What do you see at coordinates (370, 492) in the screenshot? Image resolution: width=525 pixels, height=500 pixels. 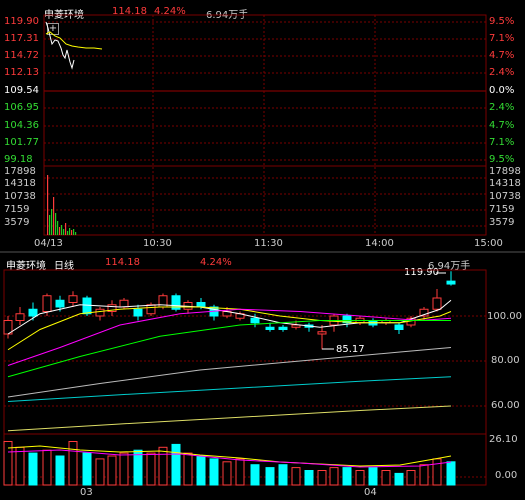 I see `month-label-04: 04` at bounding box center [370, 492].